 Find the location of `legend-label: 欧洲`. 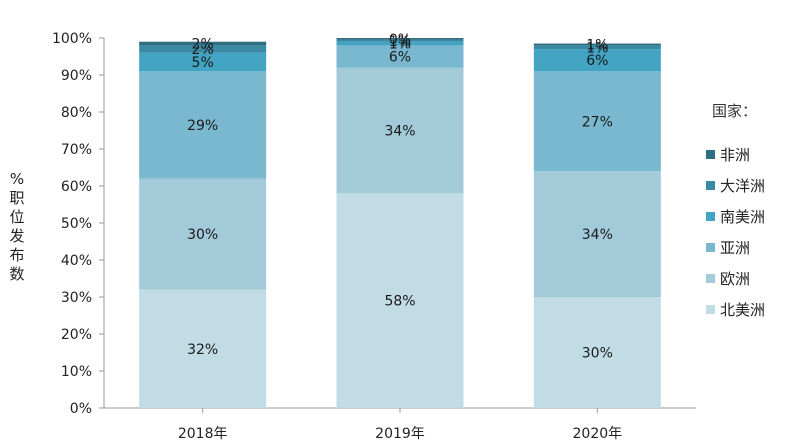

legend-label: 欧洲 is located at coordinates (735, 279).